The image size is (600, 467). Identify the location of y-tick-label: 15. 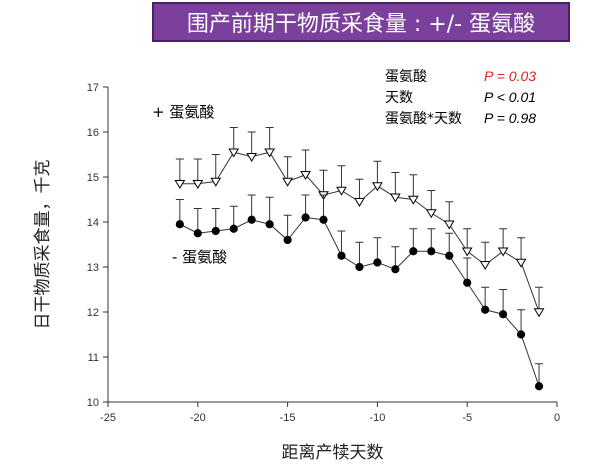
(93, 178).